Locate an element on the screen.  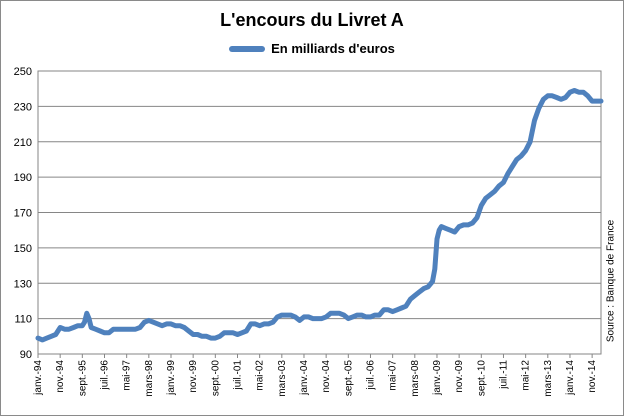
y-tick-label: 110 is located at coordinates (23, 320).